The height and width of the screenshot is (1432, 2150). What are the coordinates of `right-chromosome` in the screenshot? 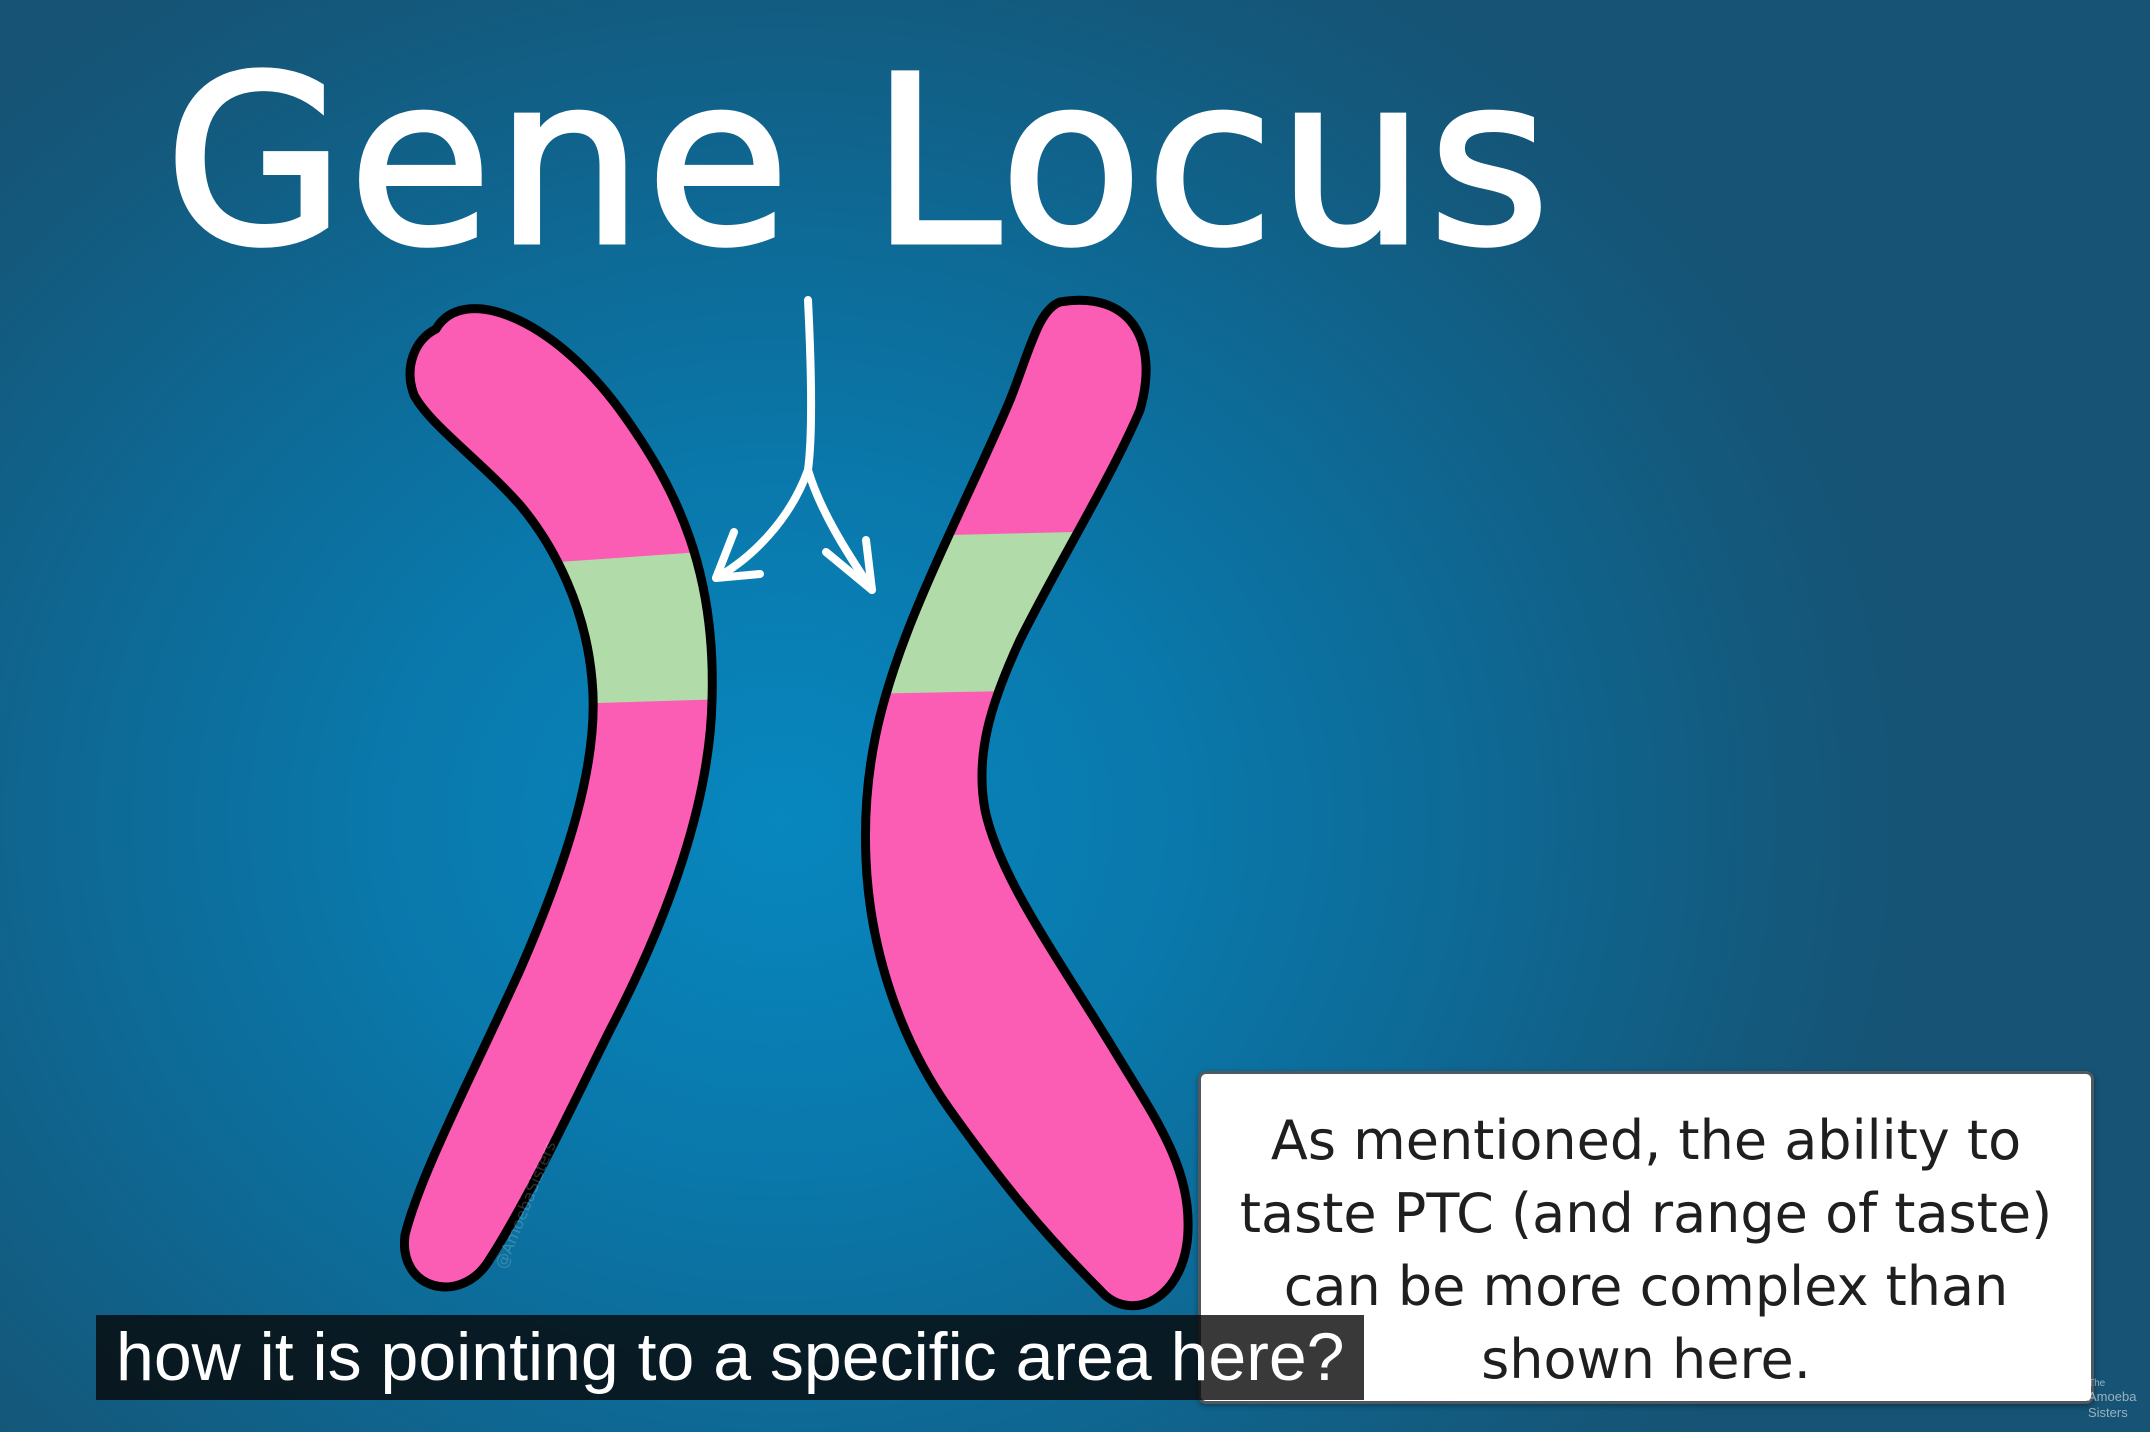 It's located at (1027, 803).